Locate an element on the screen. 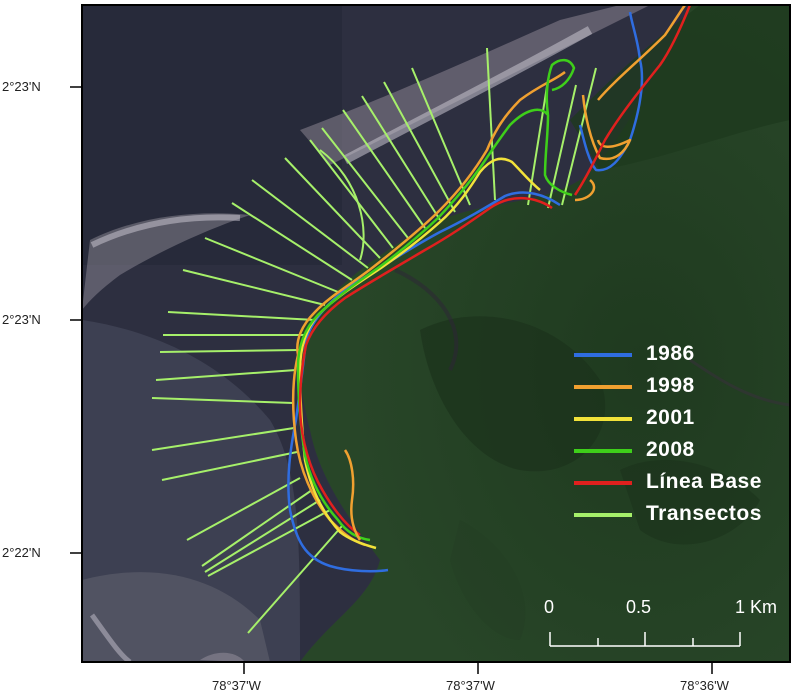 Image resolution: width=795 pixels, height=700 pixels. scale-label-half: 0.5 is located at coordinates (639, 607).